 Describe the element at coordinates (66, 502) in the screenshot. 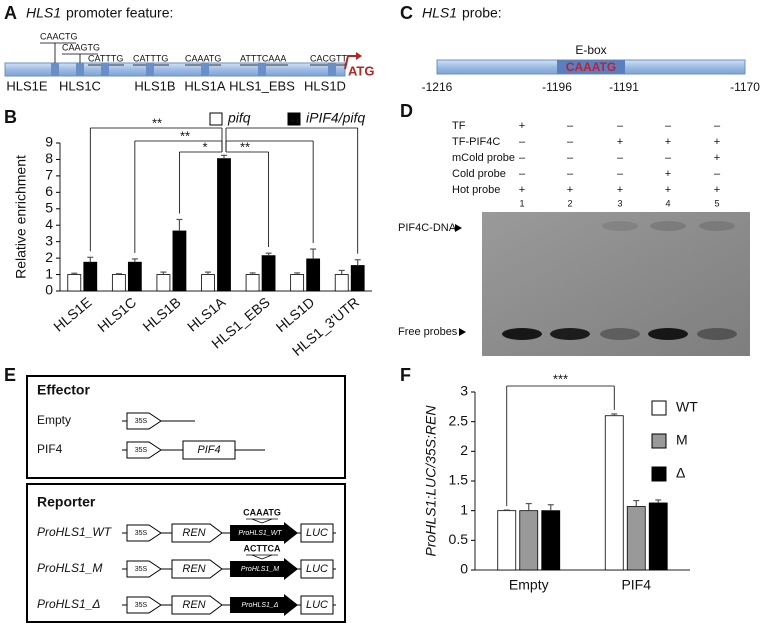

I see `box-title: Reporter` at that location.